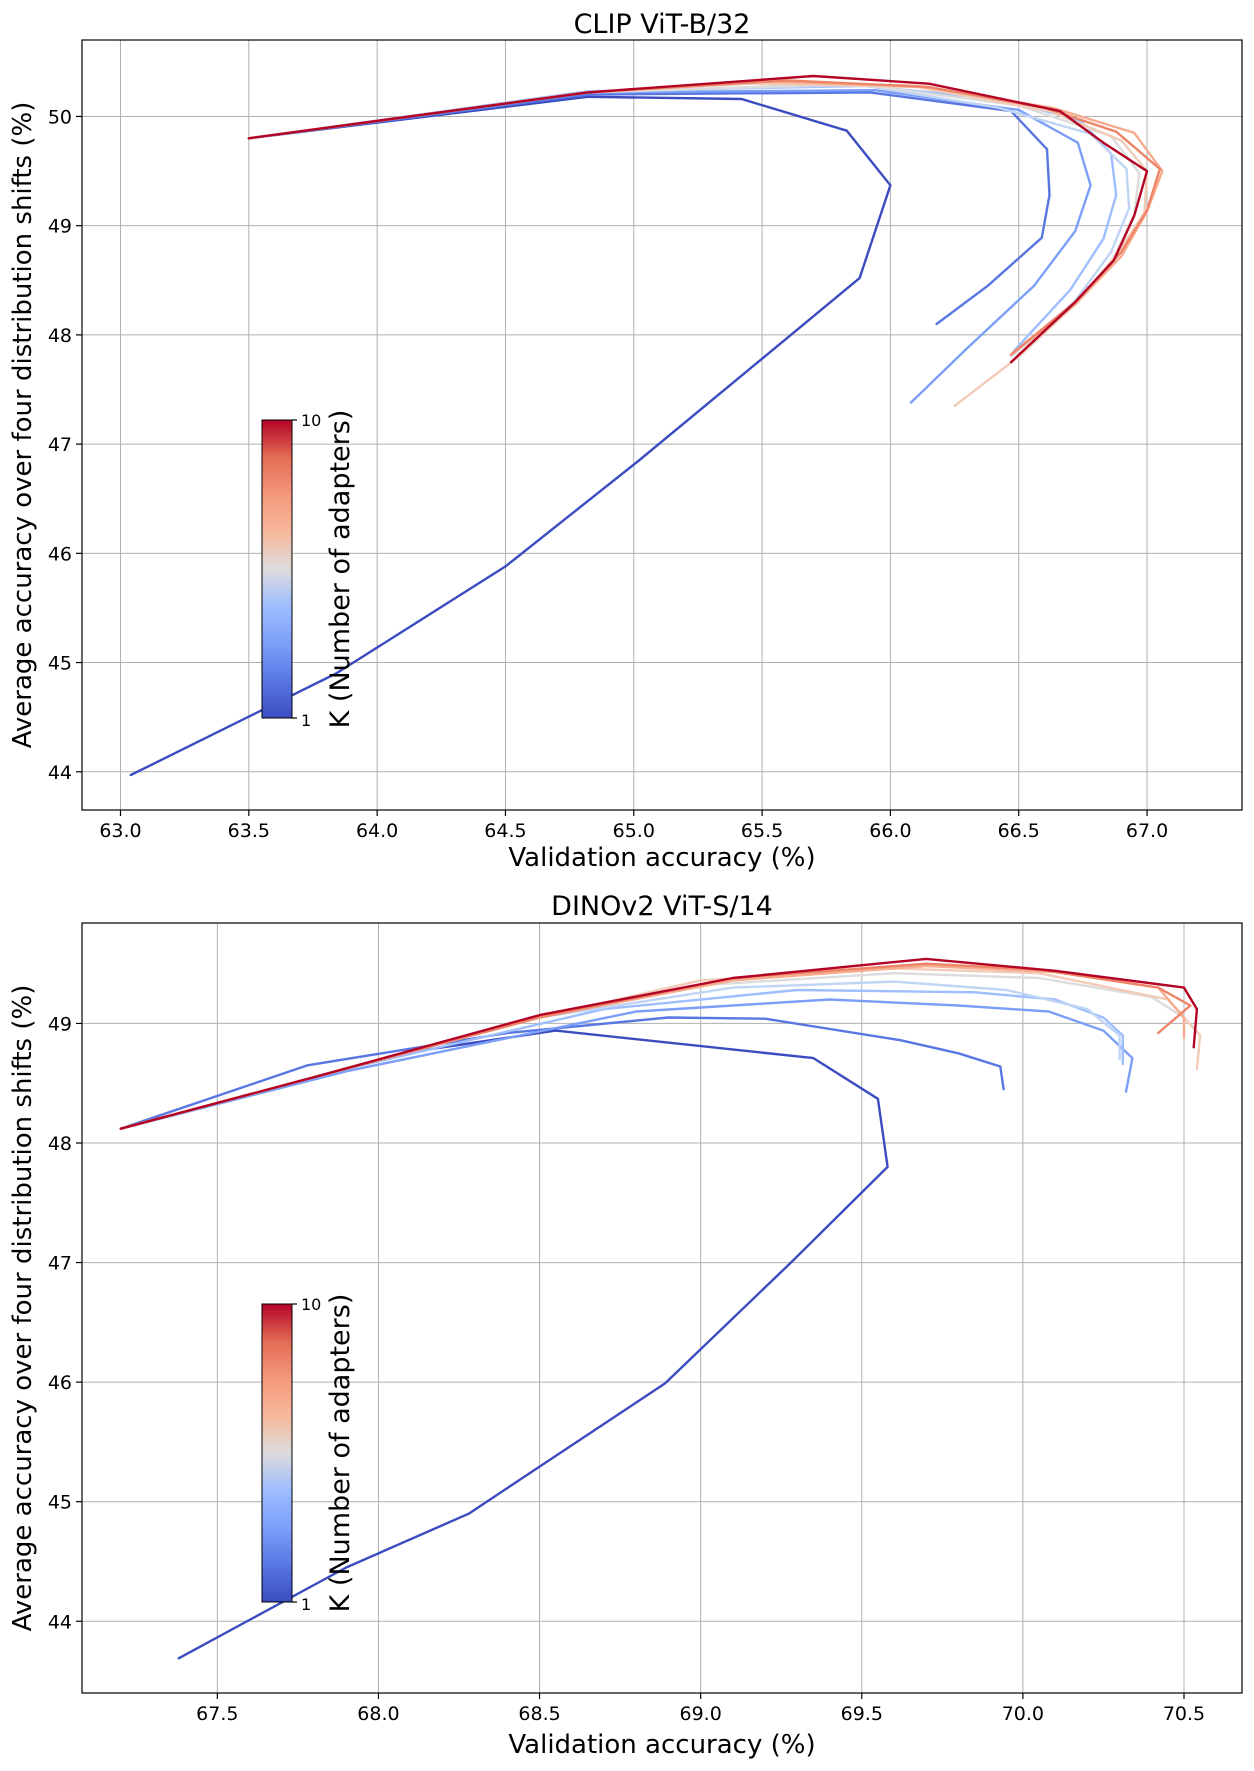 This screenshot has width=1254, height=1771. I want to click on x-tick-label: 67.5, so click(217, 1714).